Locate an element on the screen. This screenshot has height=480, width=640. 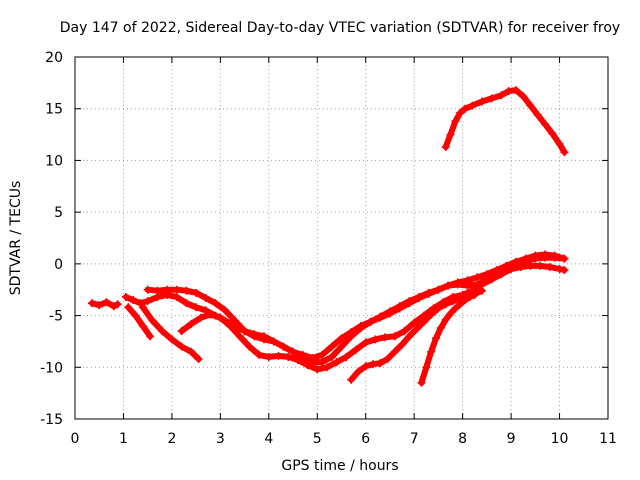
y-tick-label: -5 is located at coordinates (56, 317).